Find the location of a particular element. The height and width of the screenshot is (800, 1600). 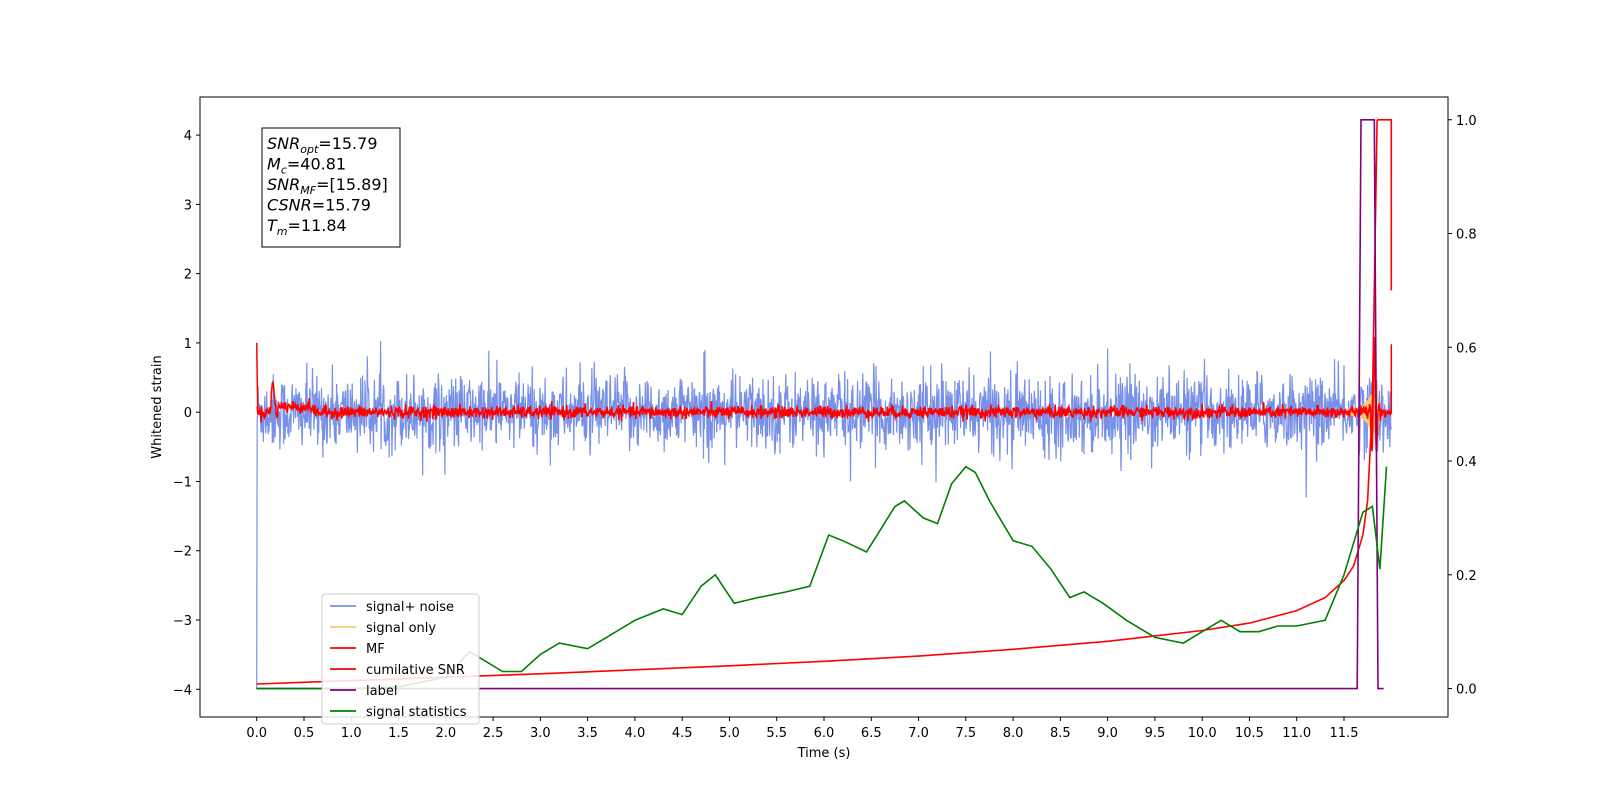

legend-item-label: signal statistics is located at coordinates (416, 712).